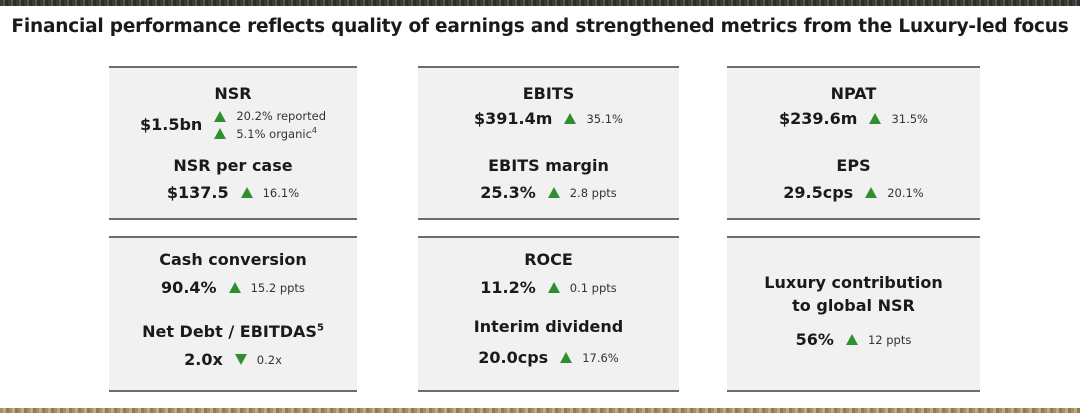 The width and height of the screenshot is (1080, 413). I want to click on nsr-per-case-value: $137.5, so click(197, 192).